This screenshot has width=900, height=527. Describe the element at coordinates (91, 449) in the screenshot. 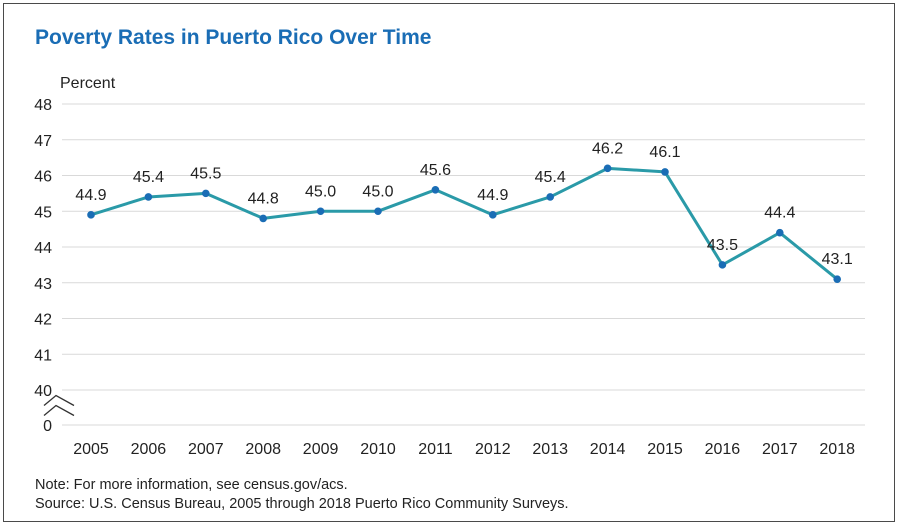

I see `x-tick-label: 2005` at that location.